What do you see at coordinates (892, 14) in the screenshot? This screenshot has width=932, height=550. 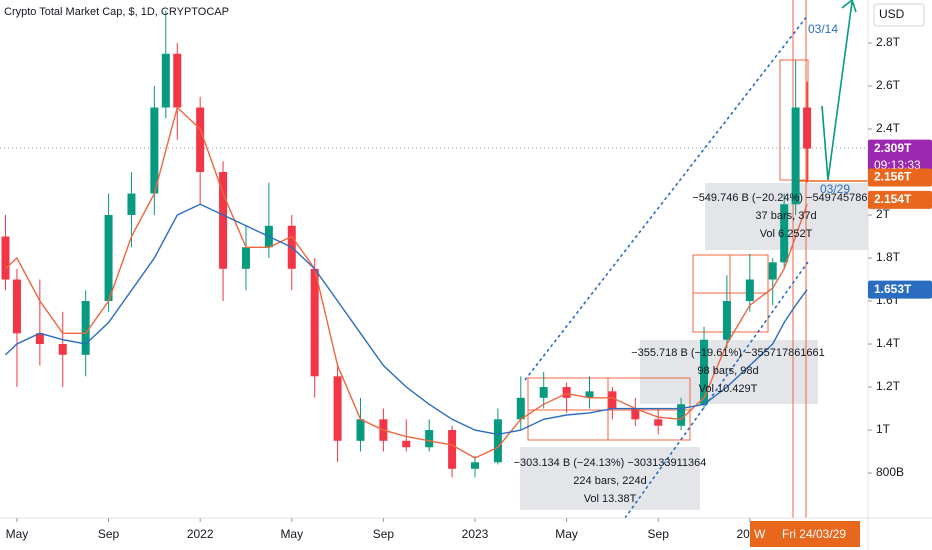 I see `currency: USD` at bounding box center [892, 14].